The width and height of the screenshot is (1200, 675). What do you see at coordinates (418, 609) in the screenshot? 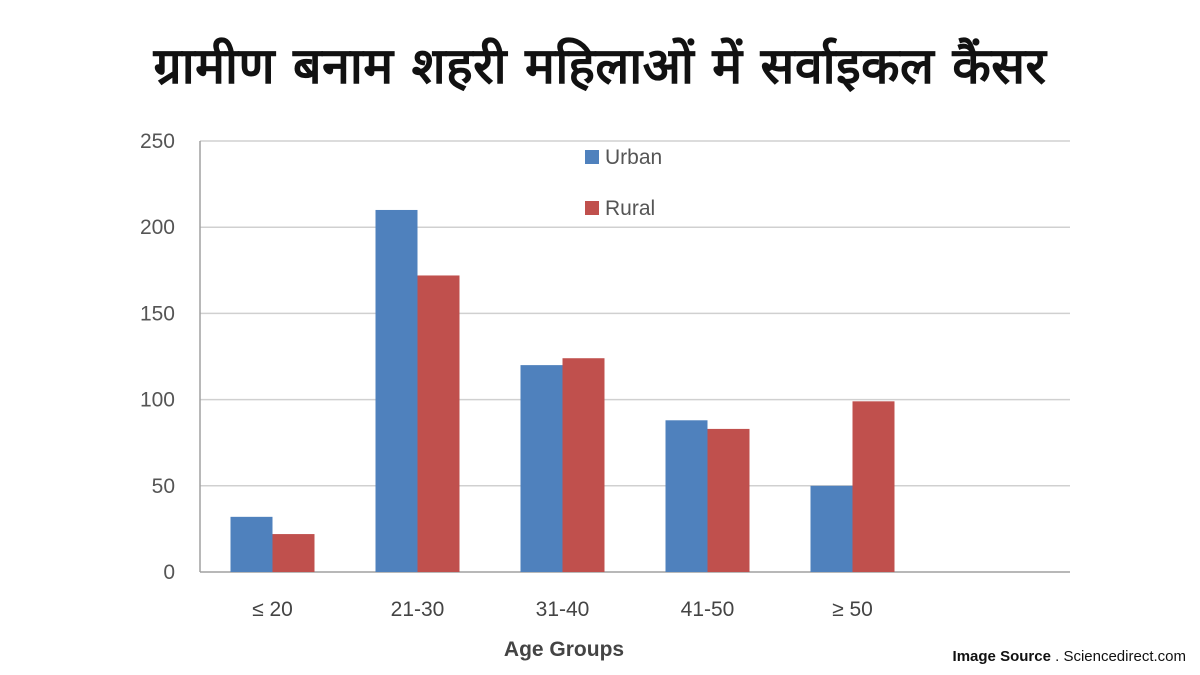
I see `x-category-label: 21-30` at bounding box center [418, 609].